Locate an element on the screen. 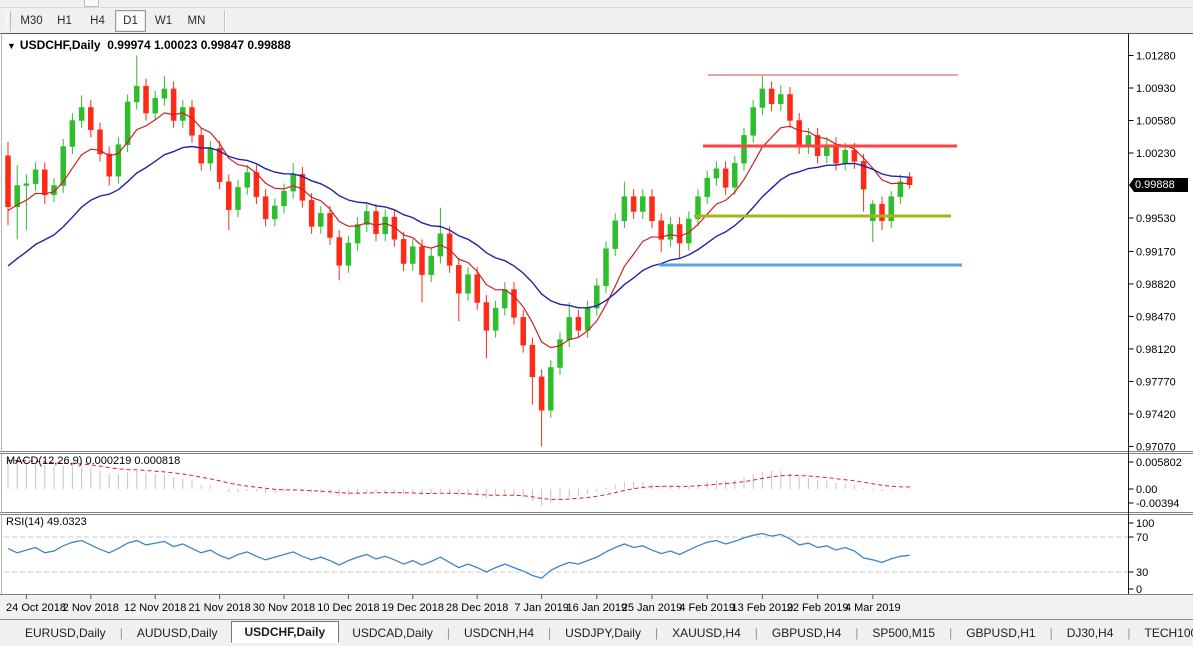  svg-text: 7 Jan 2019 is located at coordinates (541, 608).